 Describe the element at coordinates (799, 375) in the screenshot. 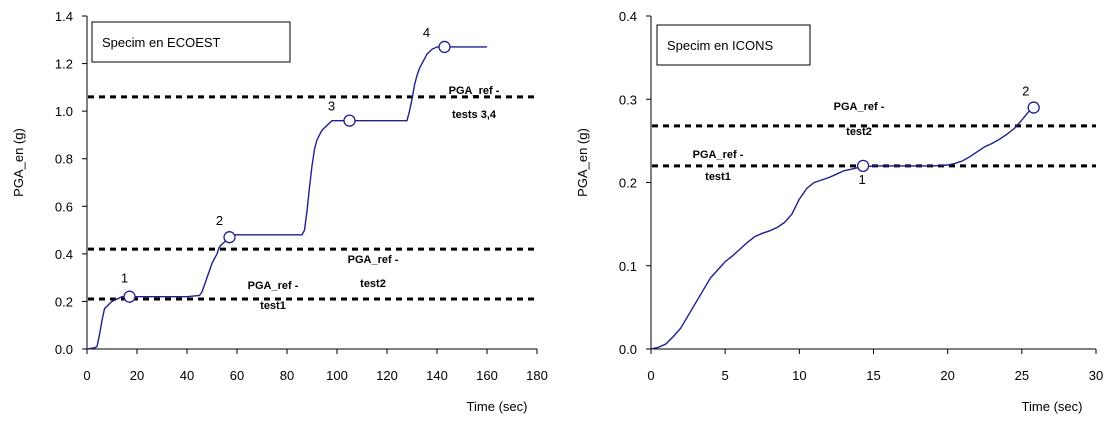

I see `x-tick-label: 10` at that location.